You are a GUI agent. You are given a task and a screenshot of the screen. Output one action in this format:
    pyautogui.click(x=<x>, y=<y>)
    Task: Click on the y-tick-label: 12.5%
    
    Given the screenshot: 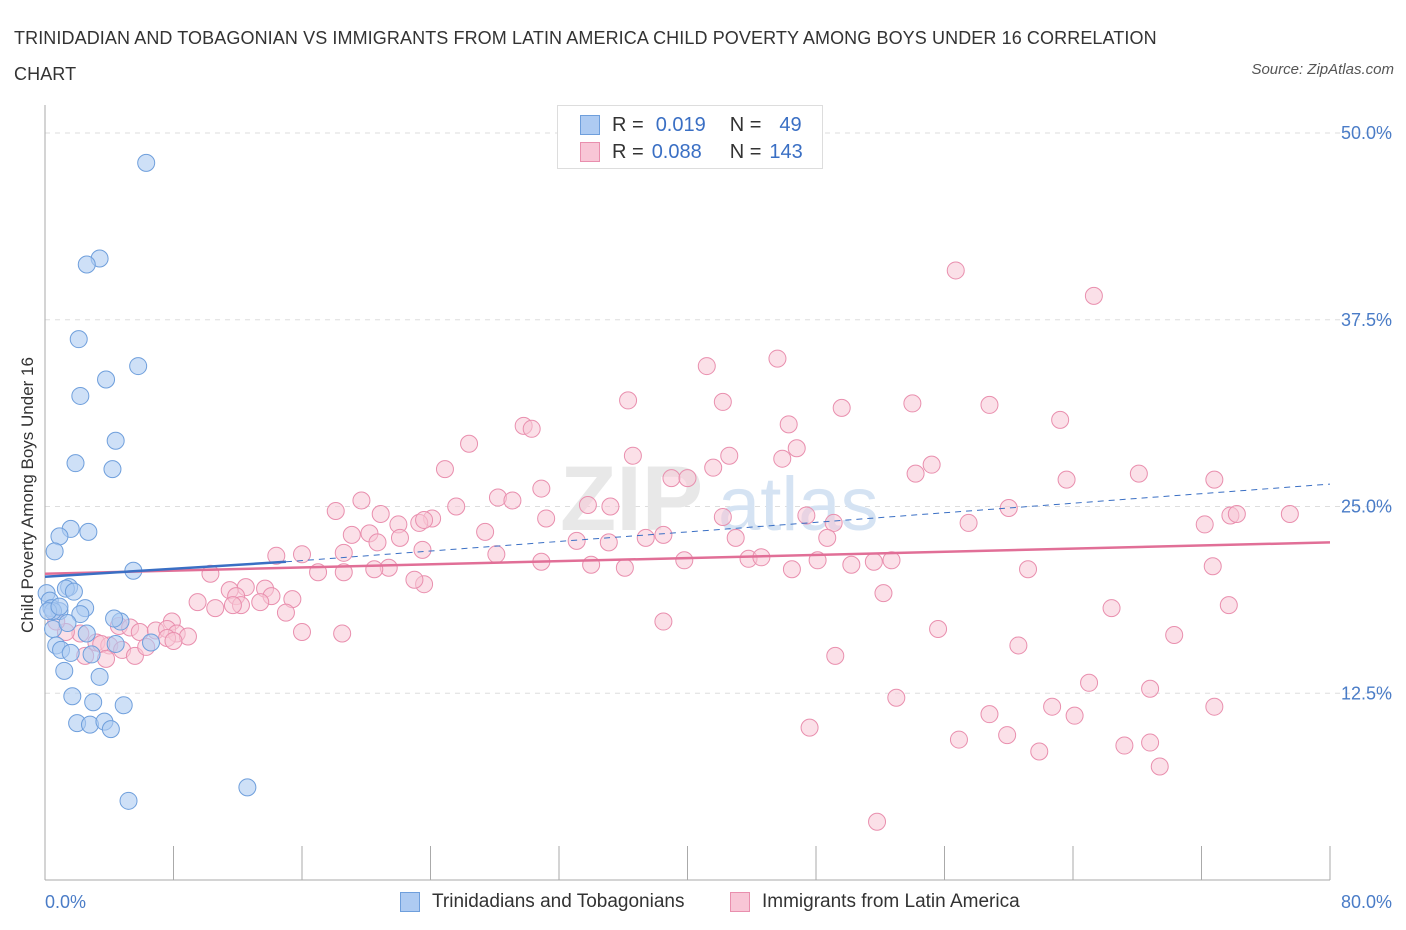 What is the action you would take?
    pyautogui.click(x=1366, y=693)
    